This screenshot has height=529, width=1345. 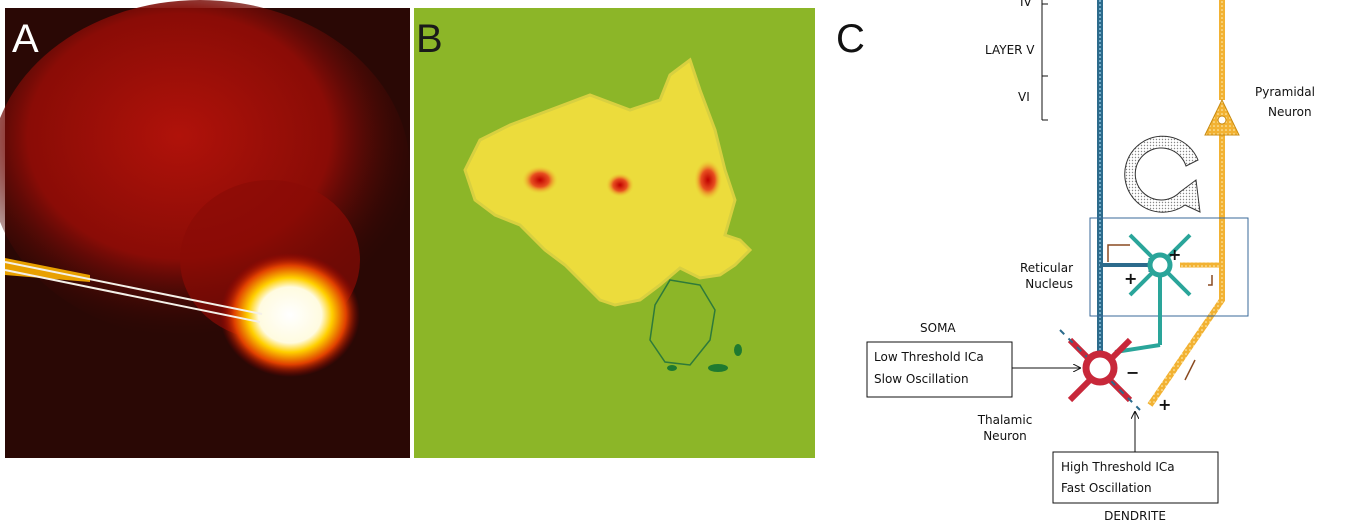 I want to click on pyramidal-label: Neuron, so click(x=1290, y=112).